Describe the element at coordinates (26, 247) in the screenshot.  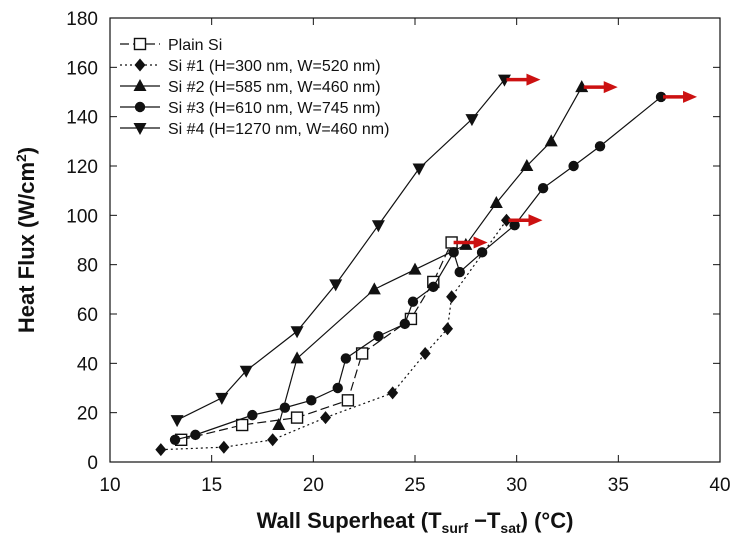
I see `y-axis-title-main: Heat Flux (W/cm` at that location.